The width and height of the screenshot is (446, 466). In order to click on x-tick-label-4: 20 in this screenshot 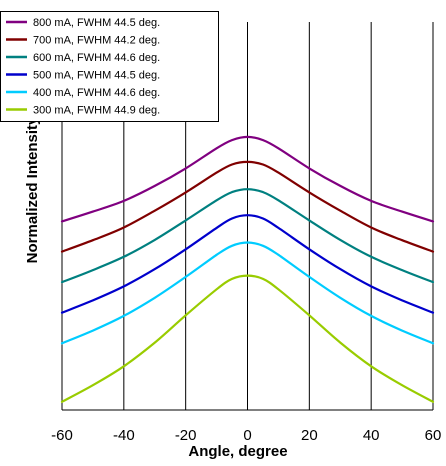, I will do `click(309, 435)`.